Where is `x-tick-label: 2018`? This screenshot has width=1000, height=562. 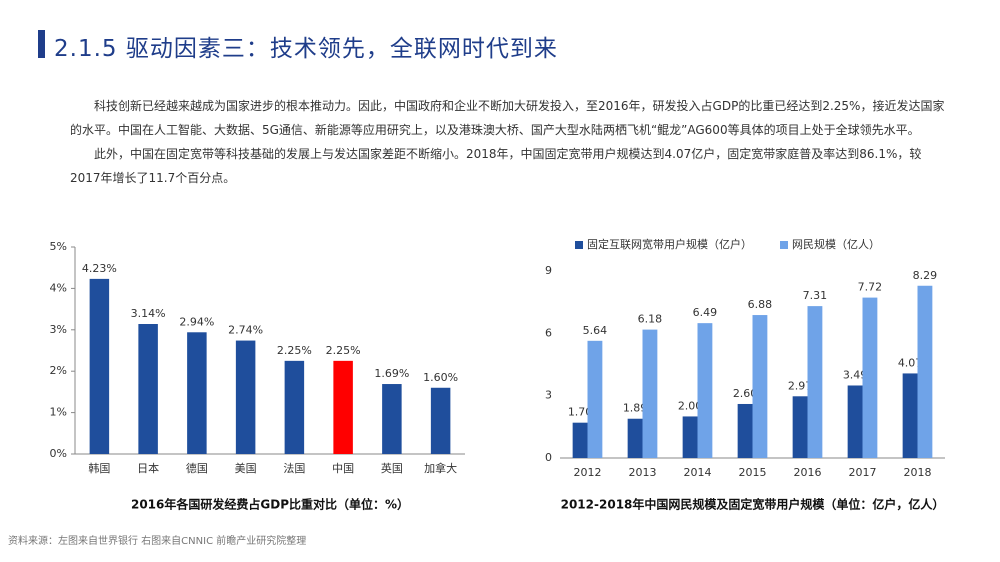 x-tick-label: 2018 is located at coordinates (918, 472).